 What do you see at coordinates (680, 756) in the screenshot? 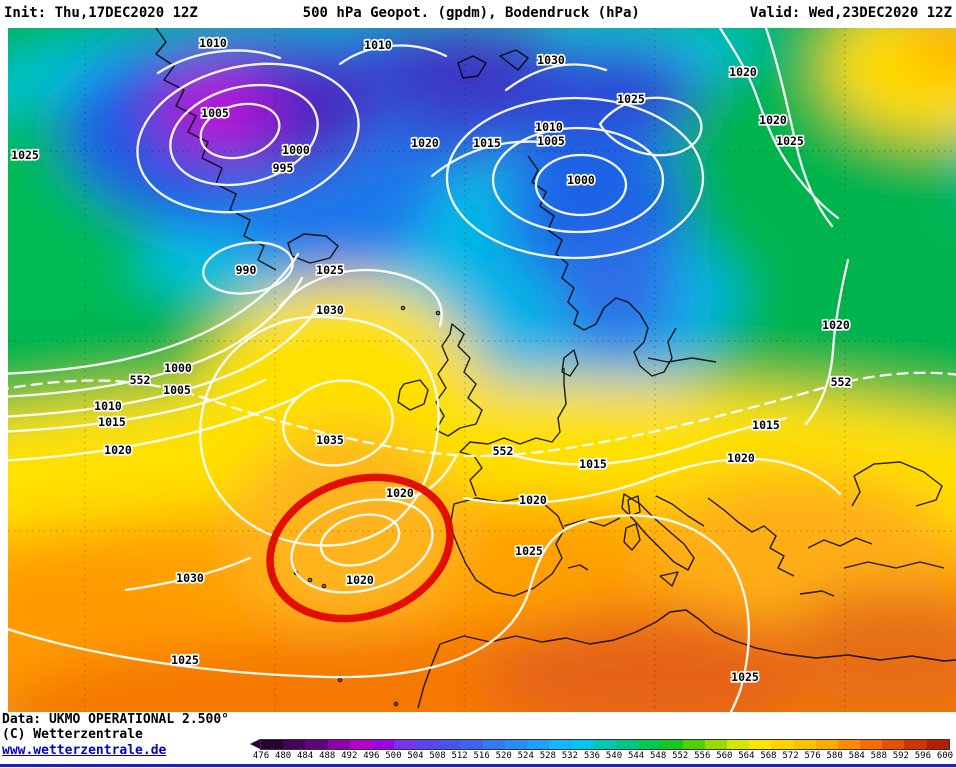
I see `colorbar-tick: 552` at bounding box center [680, 756].